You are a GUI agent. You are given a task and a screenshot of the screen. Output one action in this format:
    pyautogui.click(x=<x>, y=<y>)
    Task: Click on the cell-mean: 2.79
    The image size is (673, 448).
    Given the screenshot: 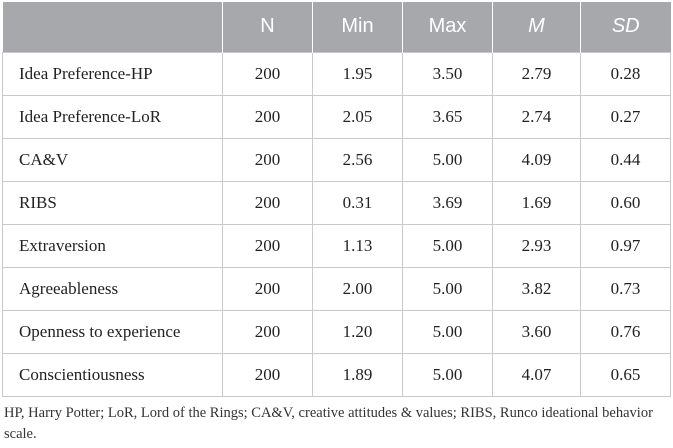 What is the action you would take?
    pyautogui.click(x=536, y=73)
    